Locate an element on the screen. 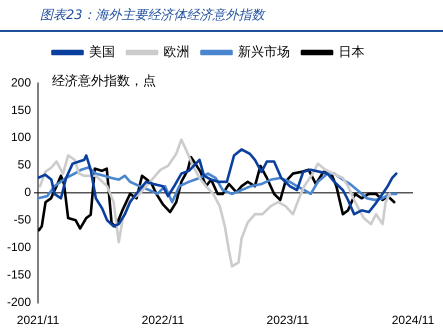  y-tick-label: 100 is located at coordinates (21, 137).